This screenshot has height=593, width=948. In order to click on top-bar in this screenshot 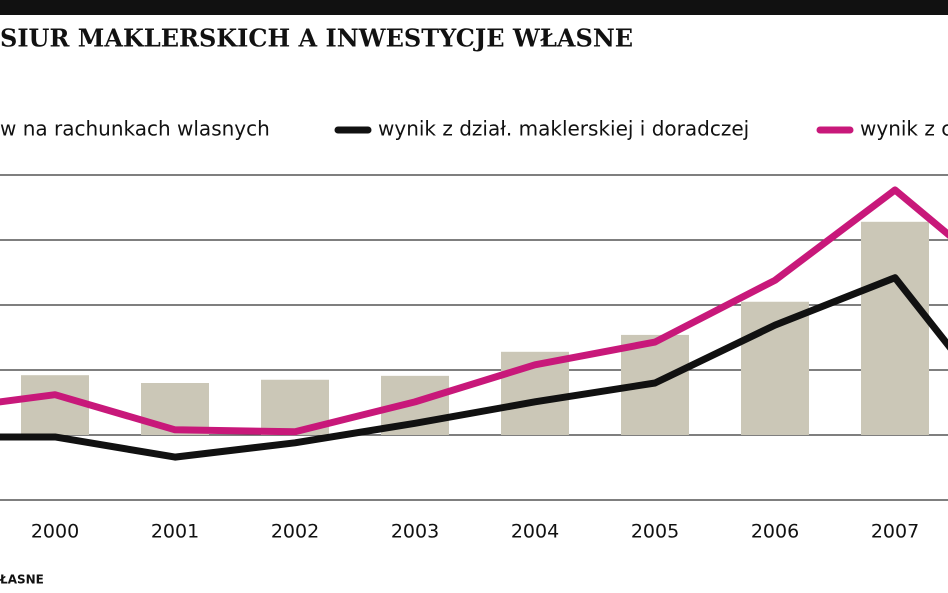, I will do `click(474, 7)`.